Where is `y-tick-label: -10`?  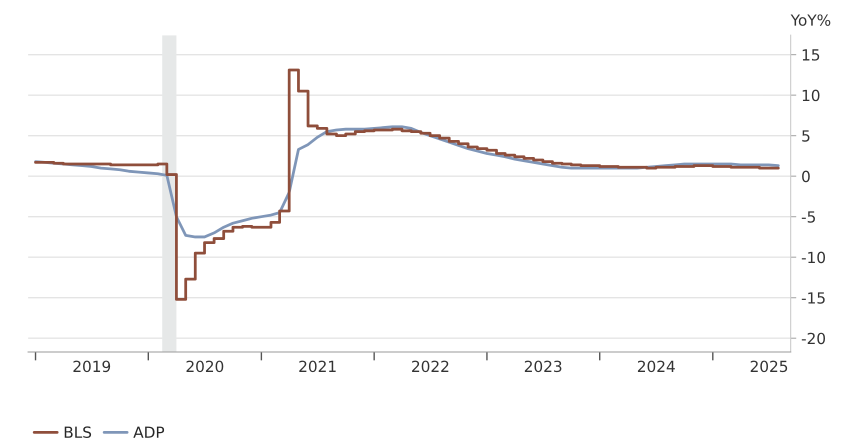
y-tick-label: -10 is located at coordinates (814, 258).